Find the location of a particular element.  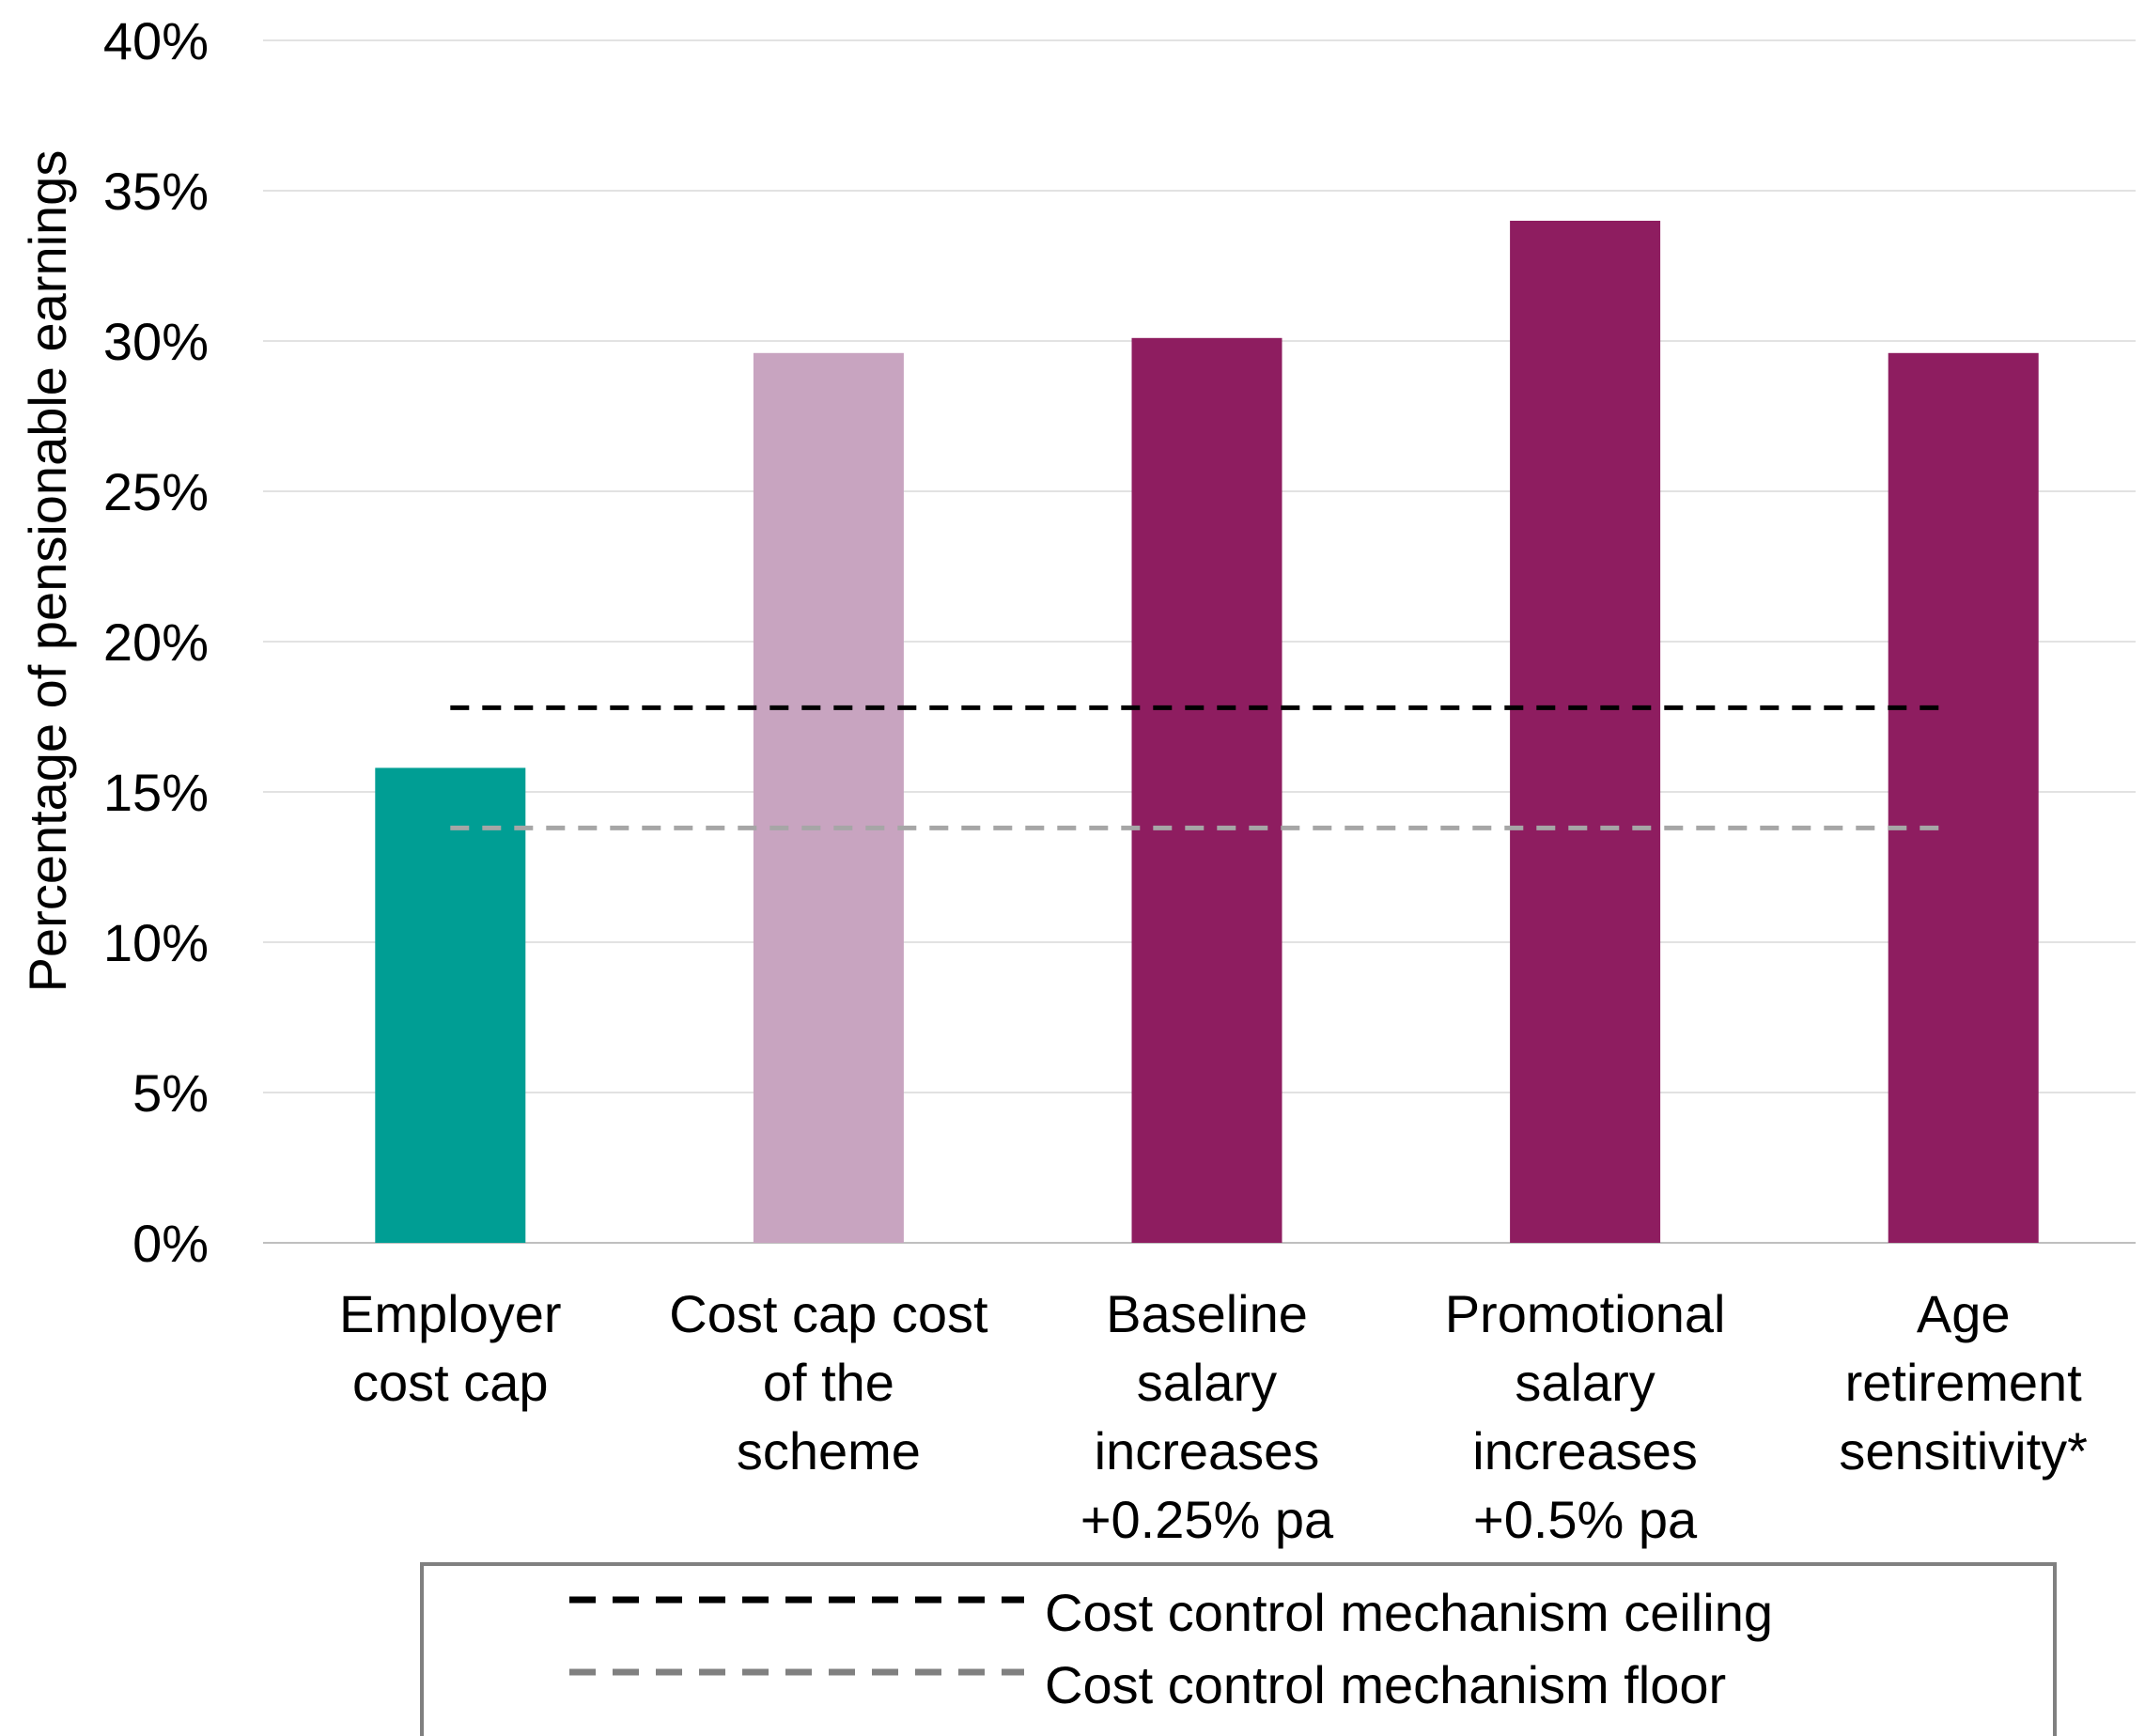

y-tick-label: 10% is located at coordinates (156, 942).